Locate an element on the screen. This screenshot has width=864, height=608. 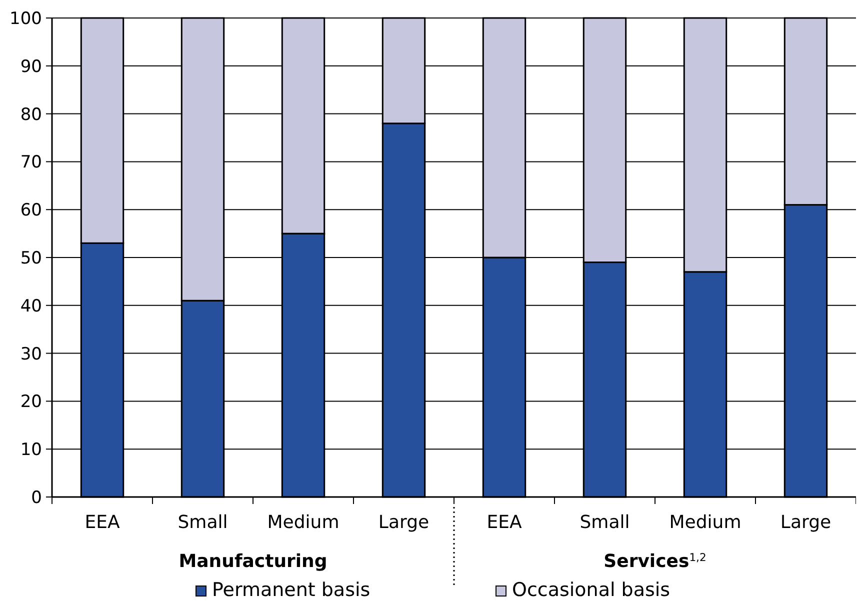
y-tick-label: 80 is located at coordinates (31, 114).